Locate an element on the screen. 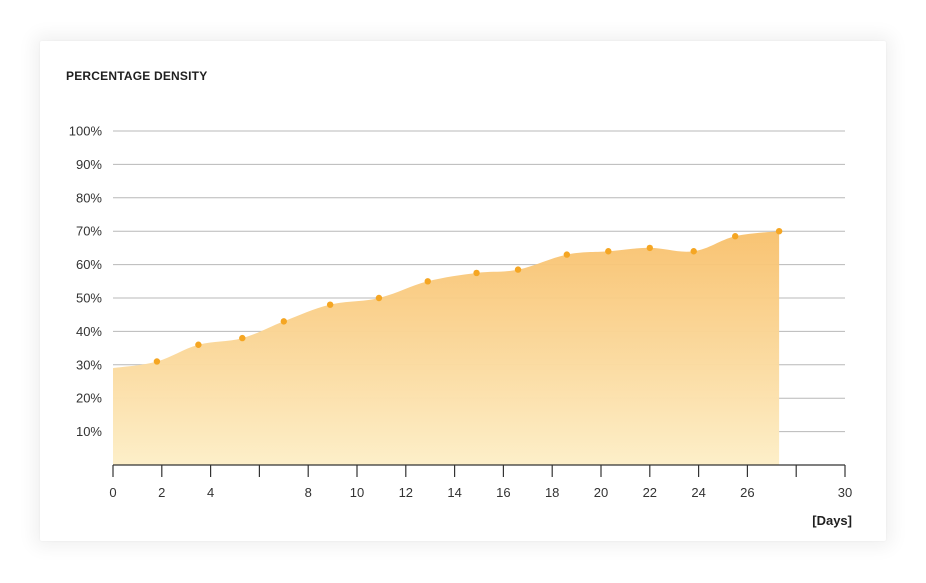  y-axis-labels: 10% 20% 30% 40% 50% 60% 70% 80% 90% 100% is located at coordinates (86, 282).